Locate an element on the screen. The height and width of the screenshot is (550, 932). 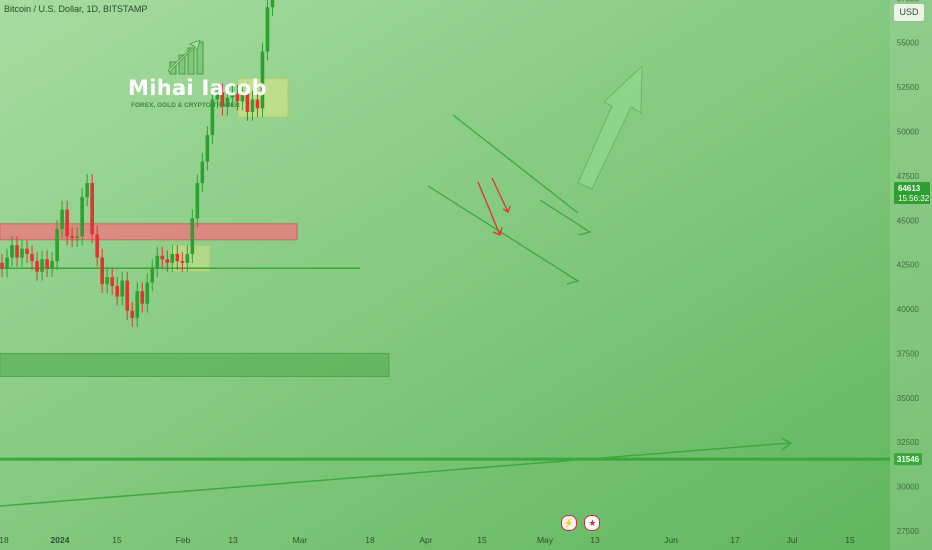
chart-bars-logo-icon is located at coordinates (185, 57).